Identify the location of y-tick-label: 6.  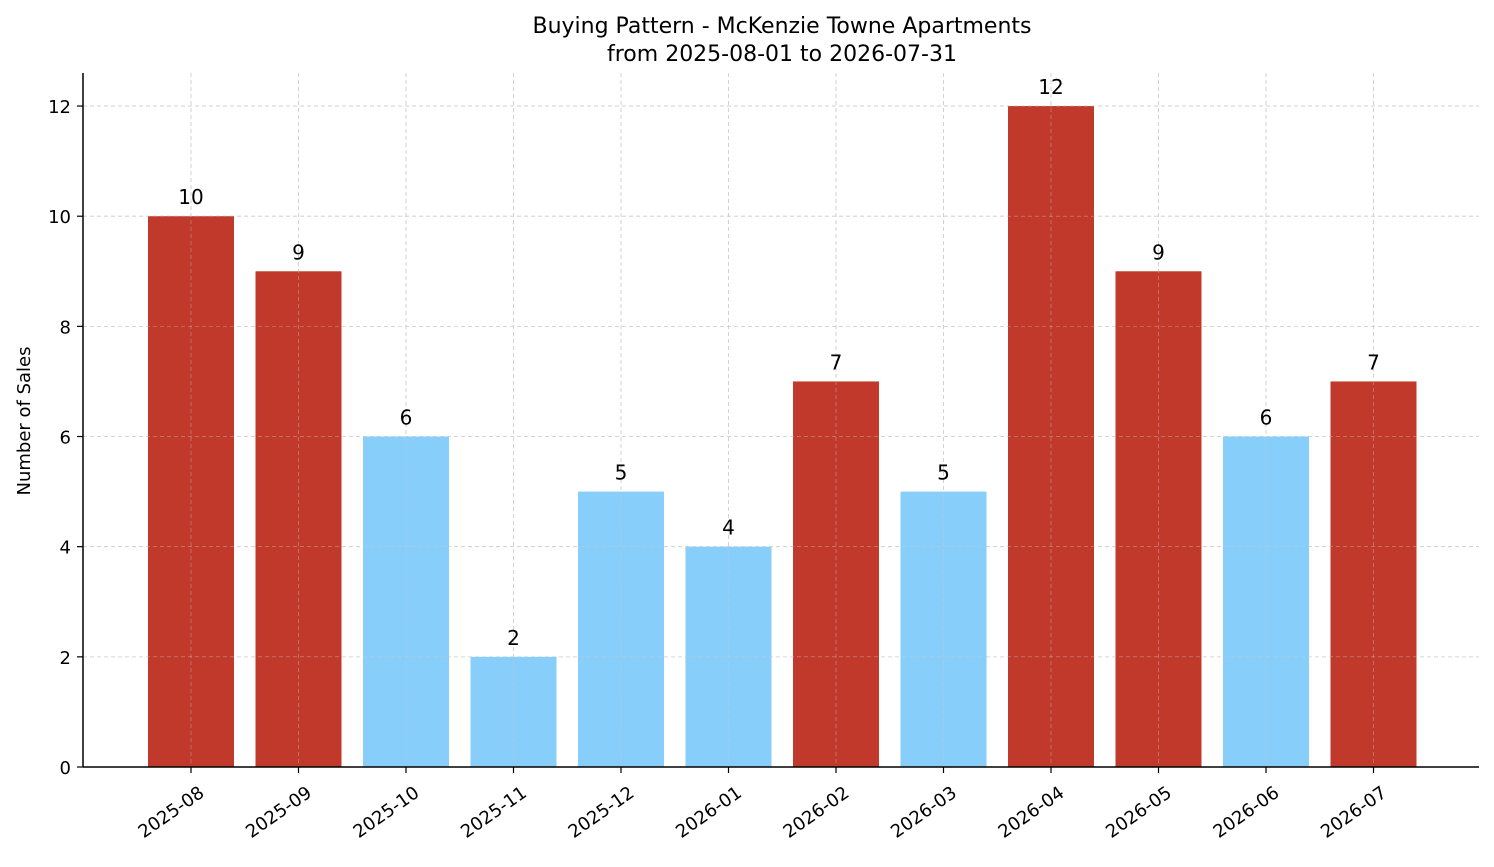
(65, 438).